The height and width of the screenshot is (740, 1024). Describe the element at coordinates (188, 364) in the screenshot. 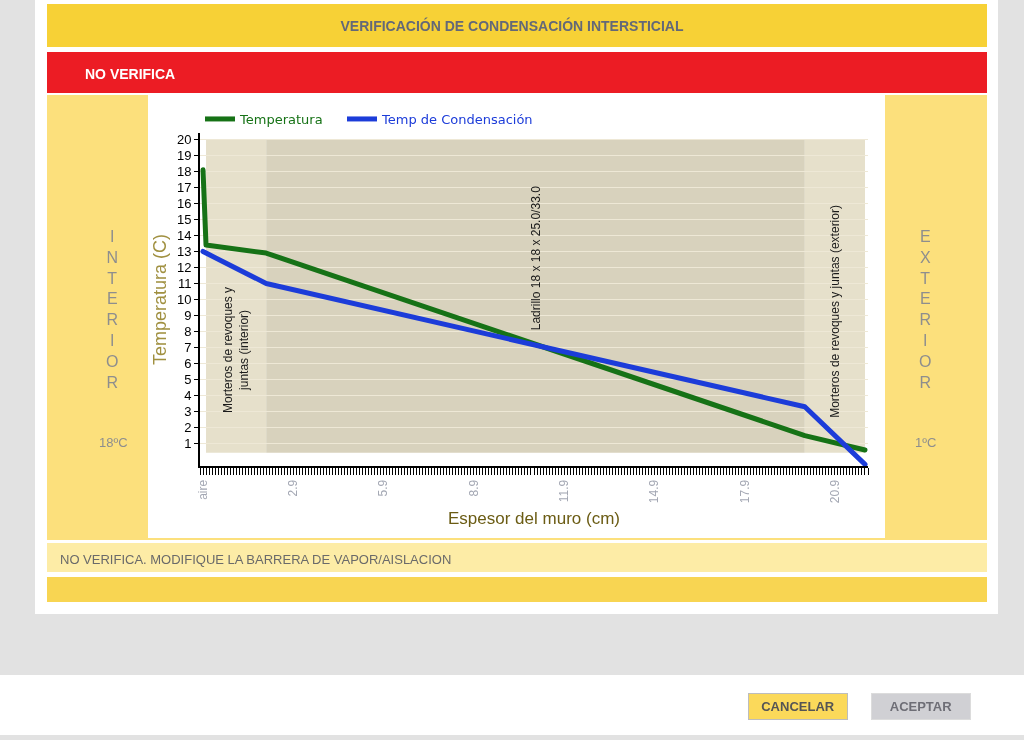

I see `y-tick-label: 6` at that location.